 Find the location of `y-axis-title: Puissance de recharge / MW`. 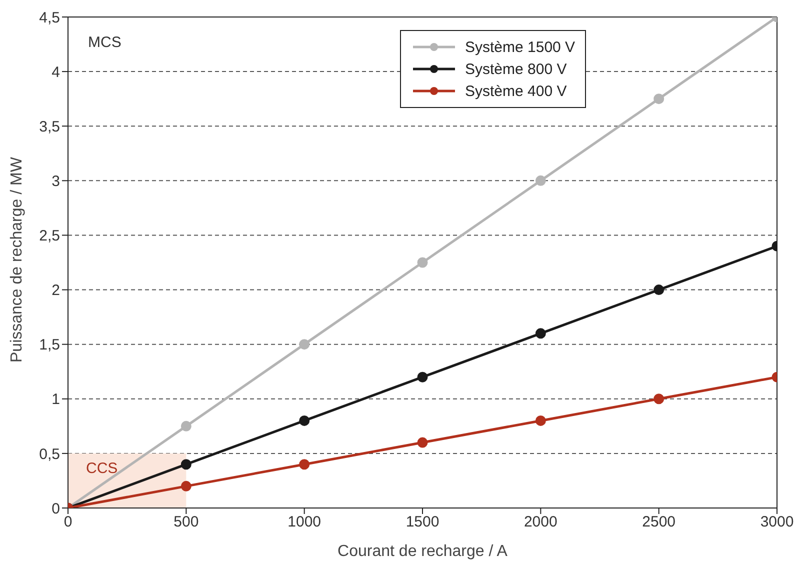

y-axis-title: Puissance de recharge / MW is located at coordinates (17, 259).